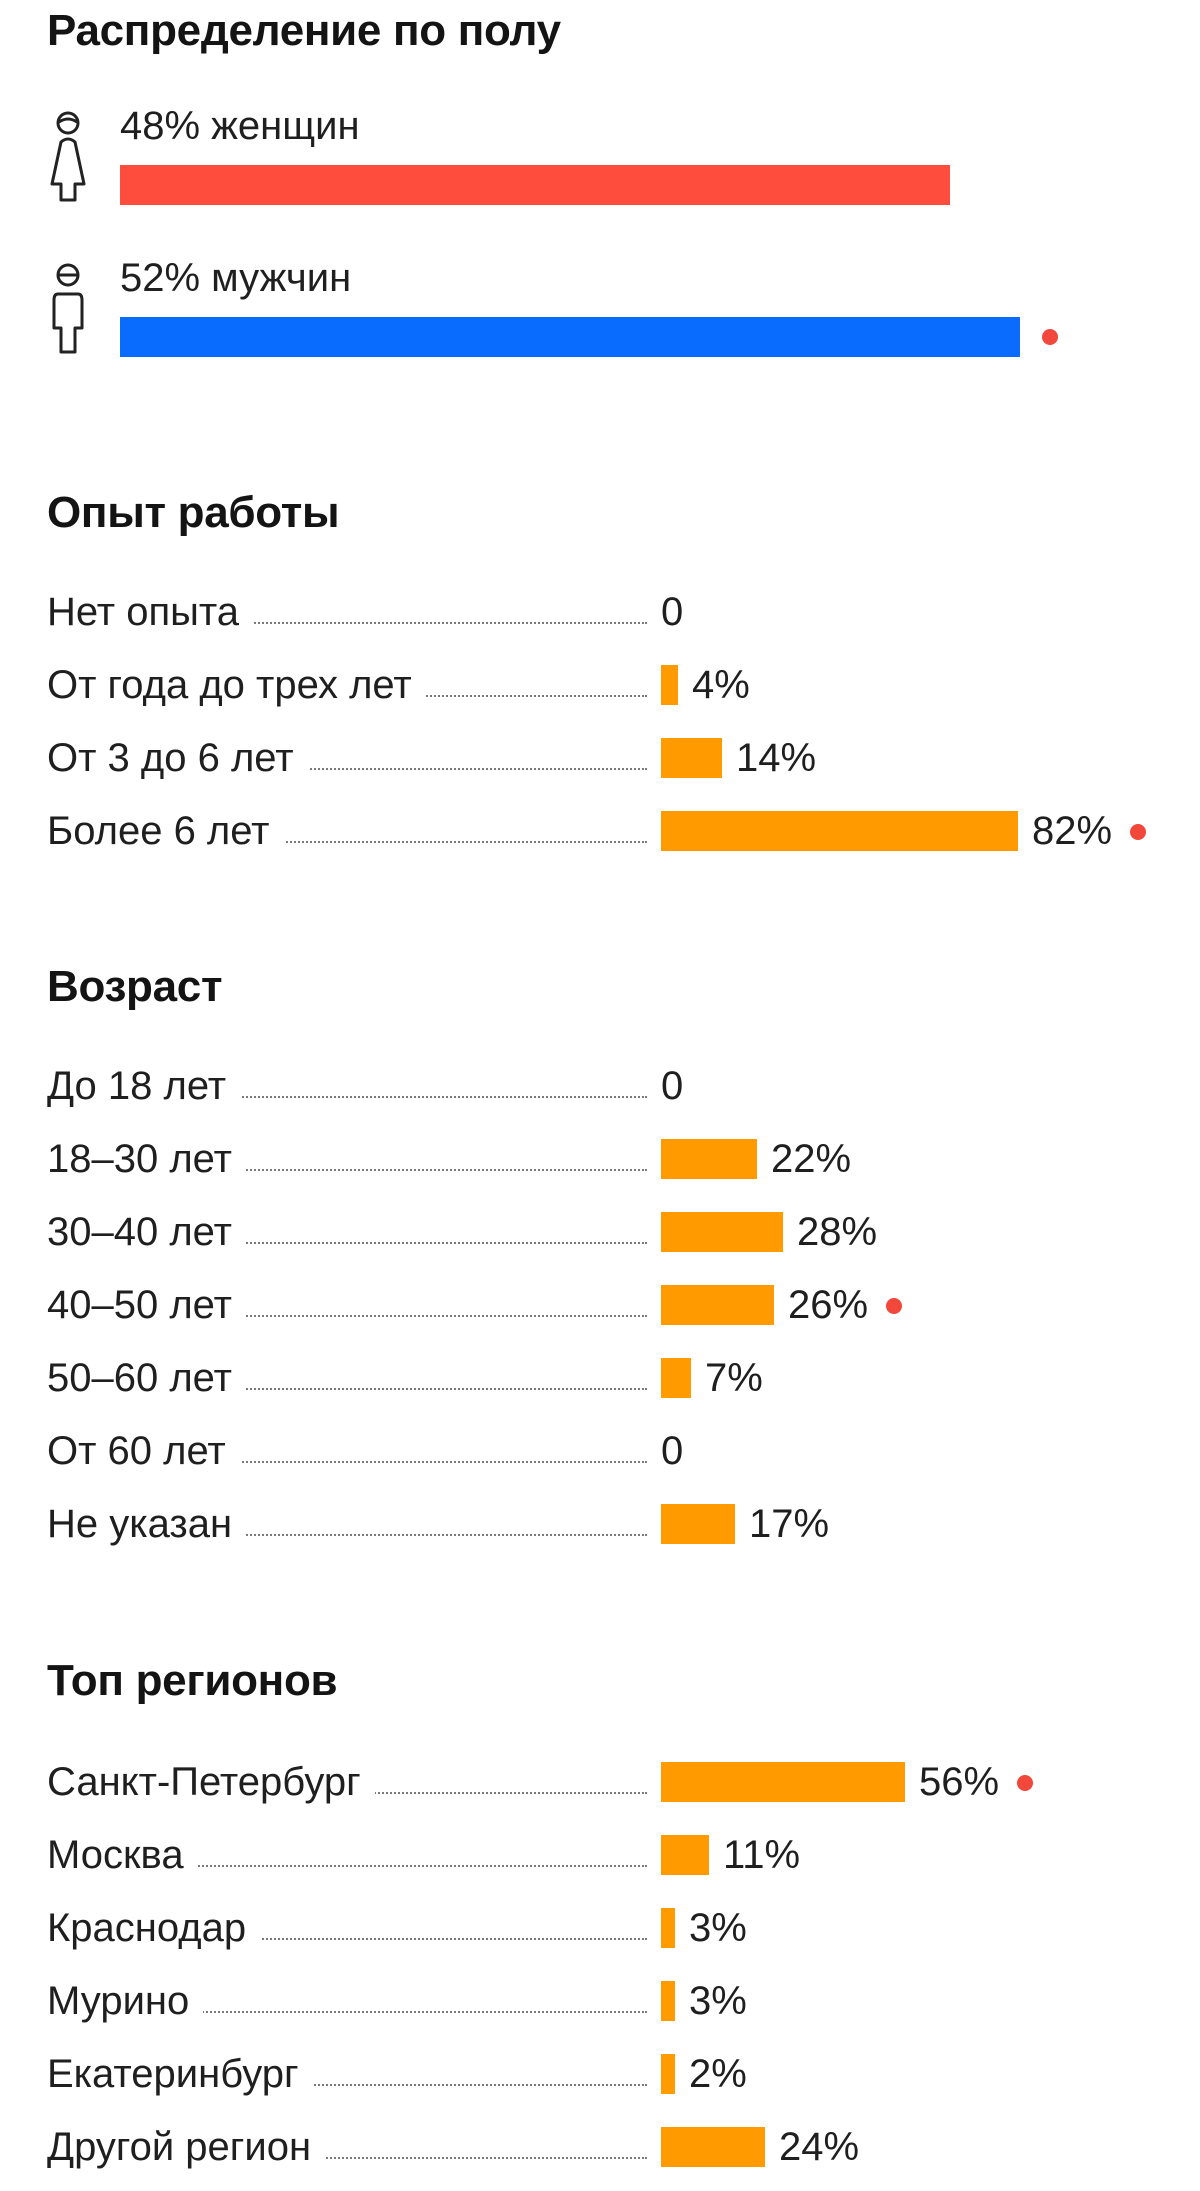  I want to click on age-title: Возраст, so click(135, 986).